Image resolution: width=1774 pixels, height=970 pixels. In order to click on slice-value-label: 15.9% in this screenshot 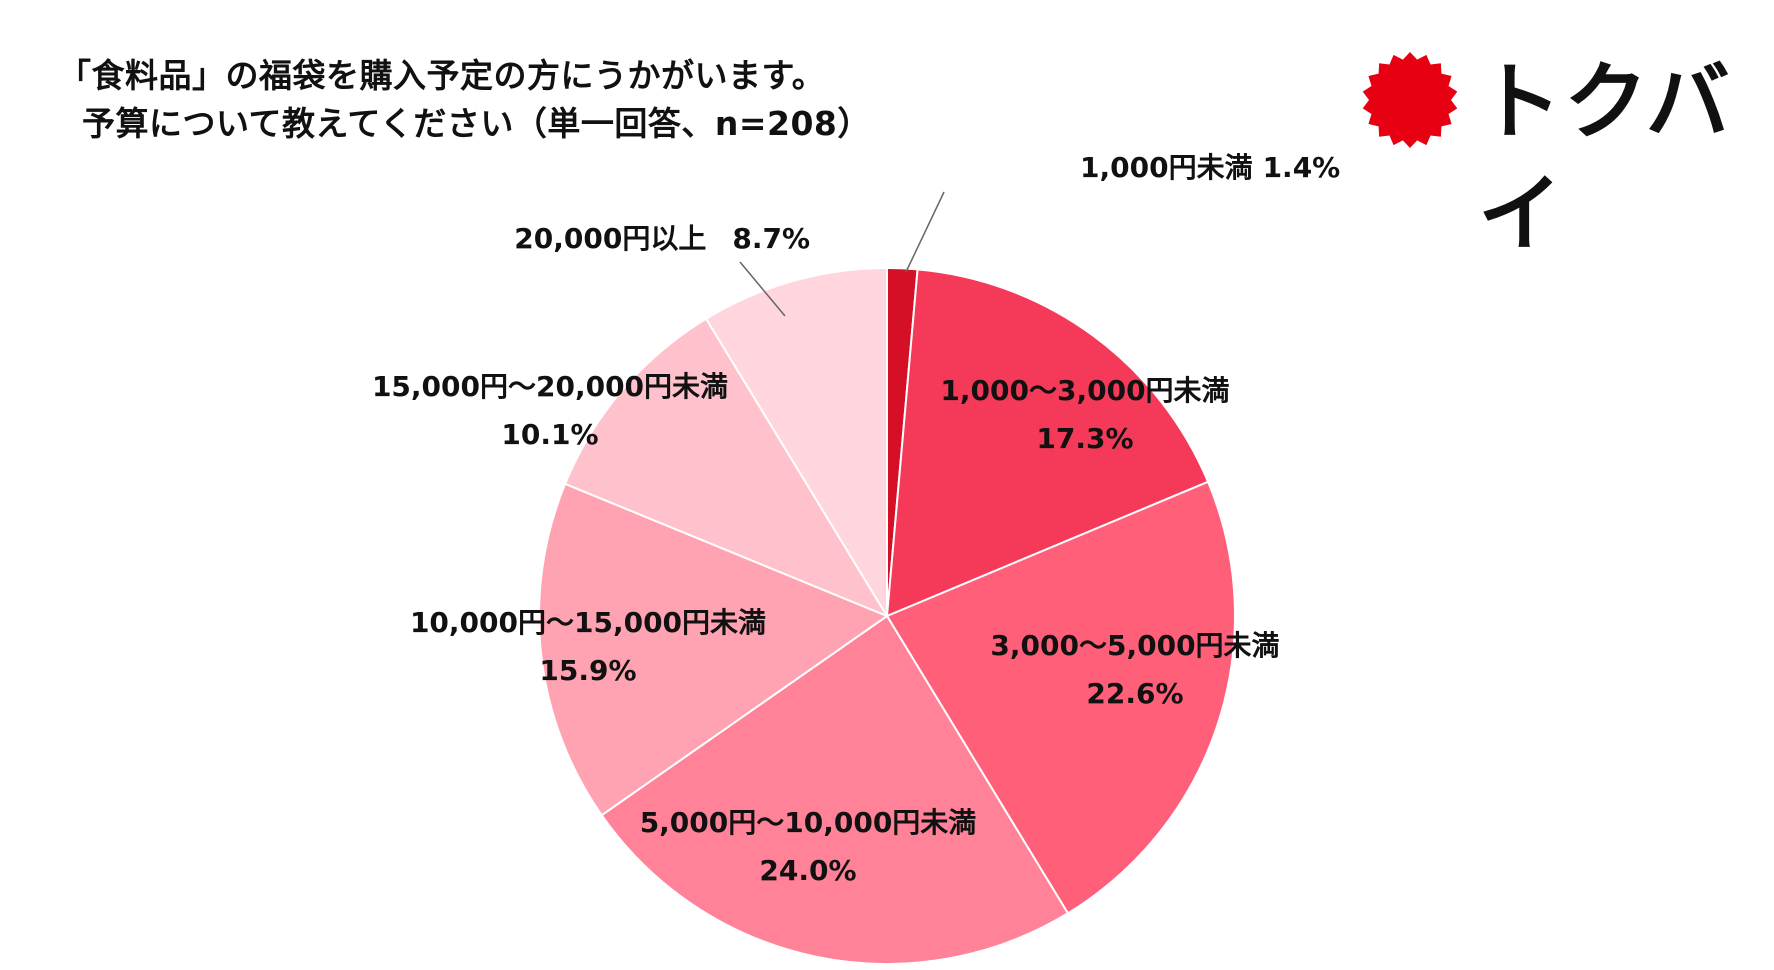, I will do `click(587, 670)`.